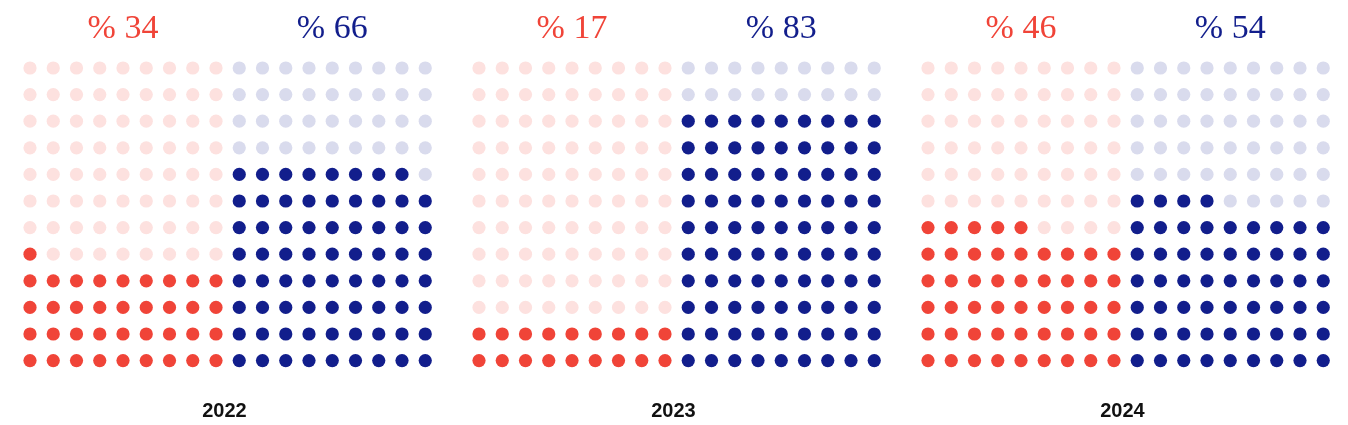  Describe the element at coordinates (673, 409) in the screenshot. I see `text: 2023` at that location.